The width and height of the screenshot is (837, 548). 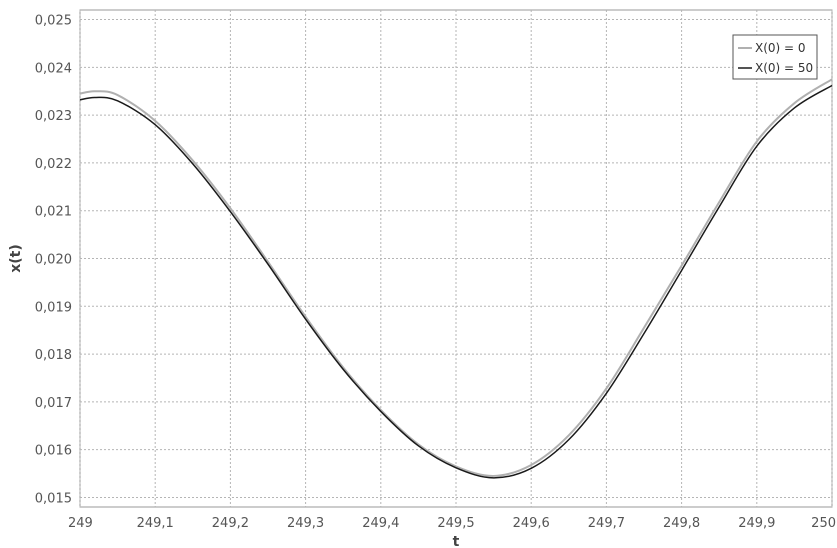 I want to click on y-axis-title: x(t), so click(x=16, y=258).